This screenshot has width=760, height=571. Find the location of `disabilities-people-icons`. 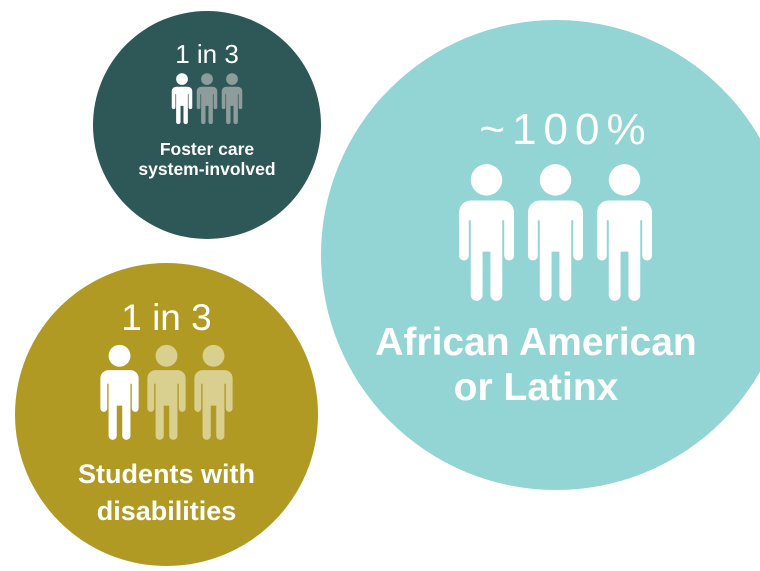

disabilities-people-icons is located at coordinates (166, 392).